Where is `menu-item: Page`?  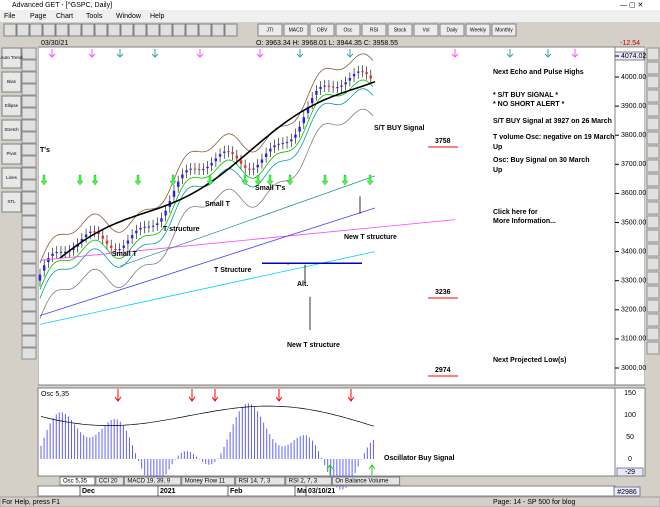 menu-item: Page is located at coordinates (38, 16).